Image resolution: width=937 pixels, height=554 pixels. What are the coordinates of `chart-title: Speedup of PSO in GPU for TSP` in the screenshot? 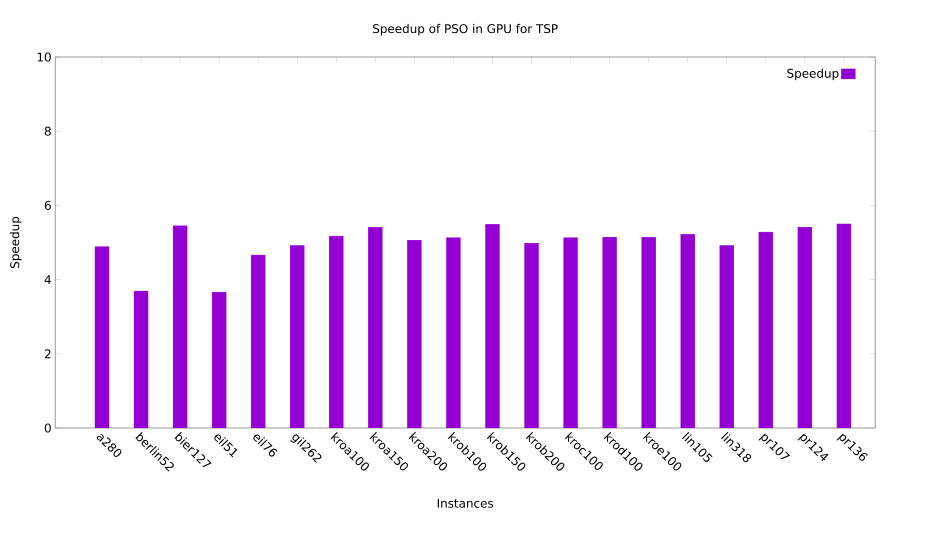 It's located at (465, 30).